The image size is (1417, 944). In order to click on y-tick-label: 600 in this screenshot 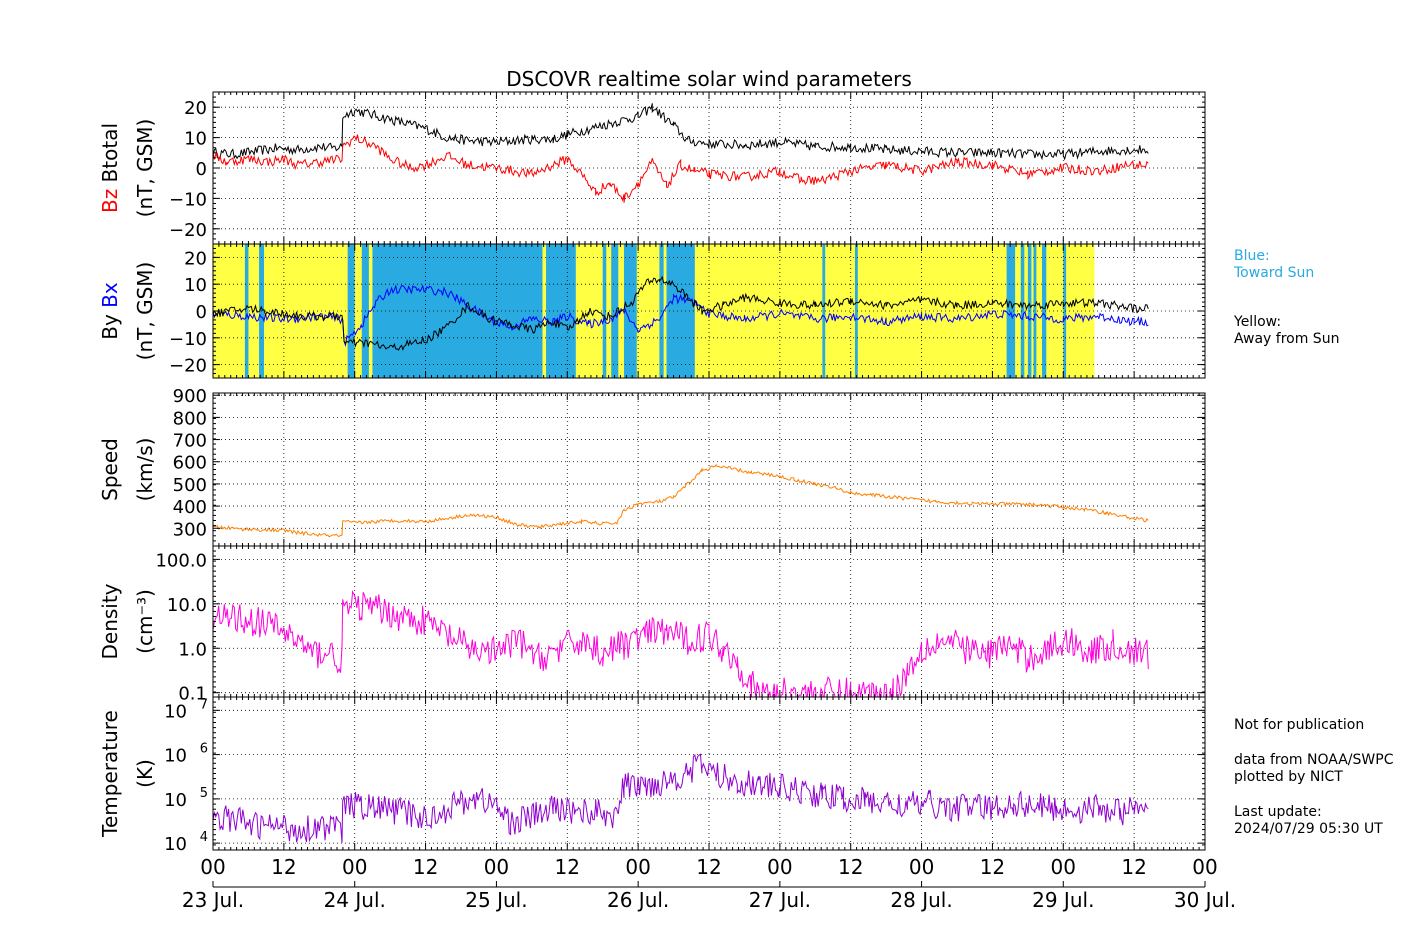, I will do `click(190, 463)`.